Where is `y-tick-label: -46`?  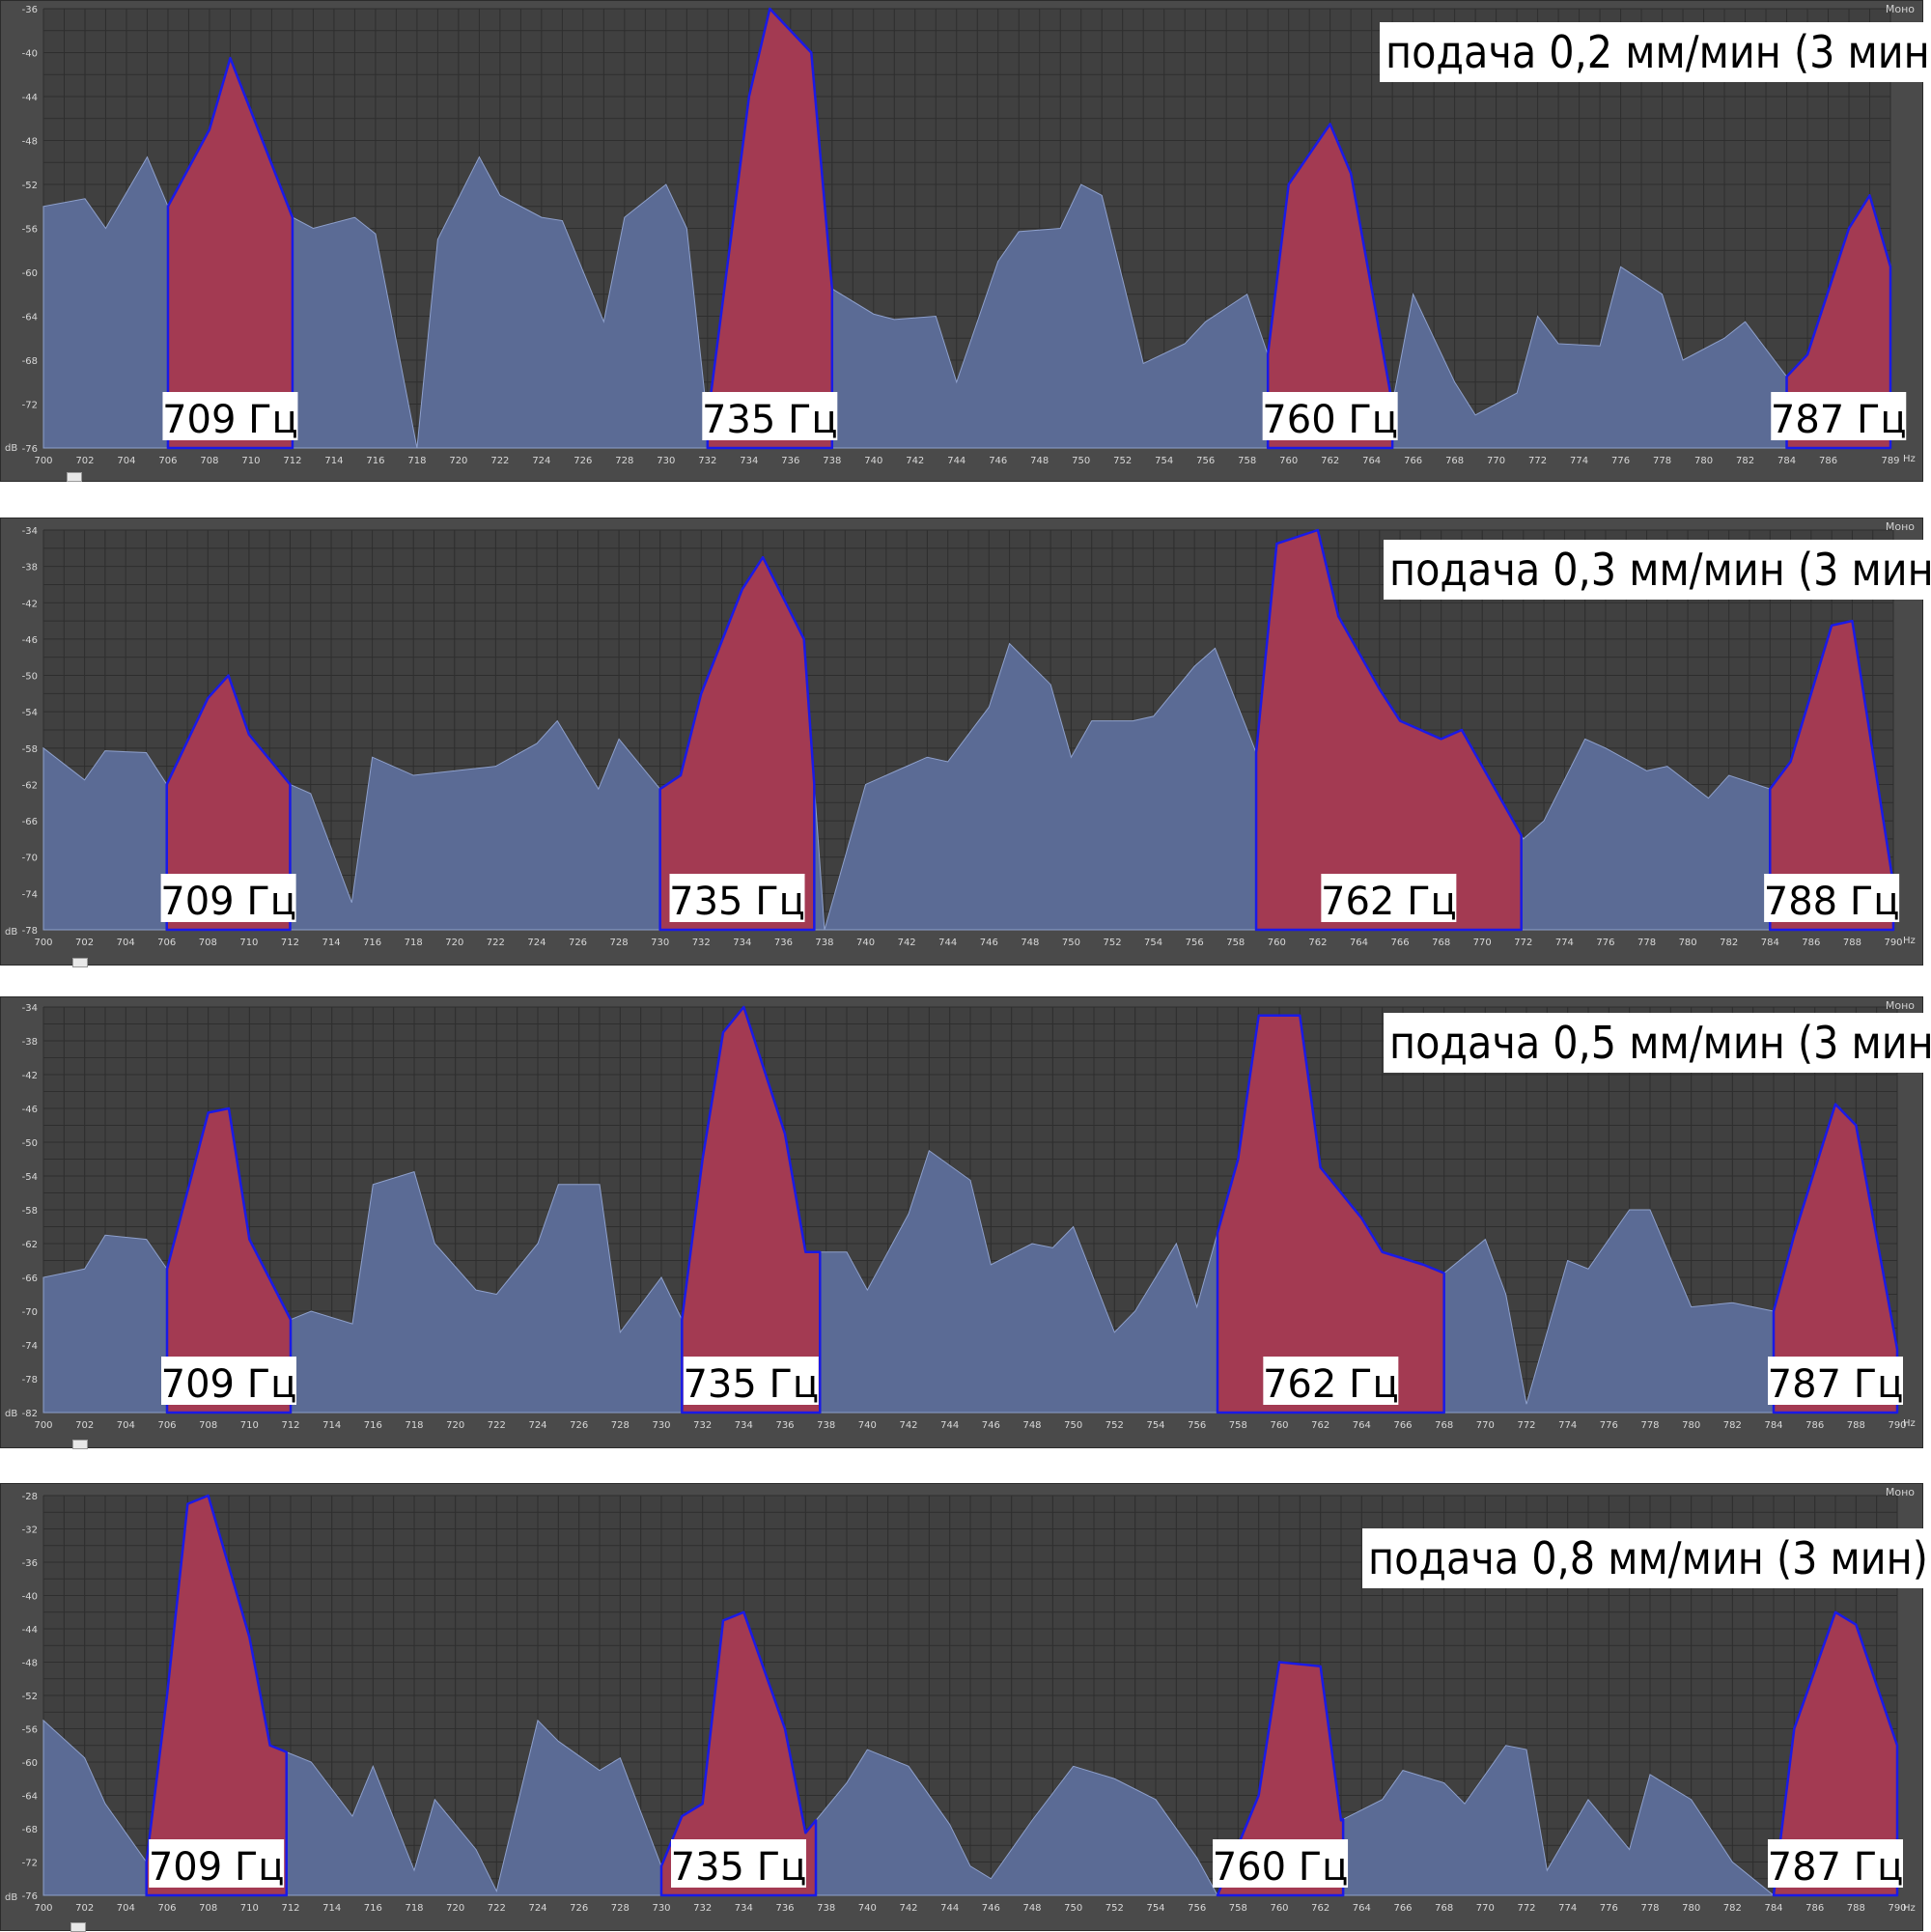 y-tick-label: -46 is located at coordinates (30, 1110).